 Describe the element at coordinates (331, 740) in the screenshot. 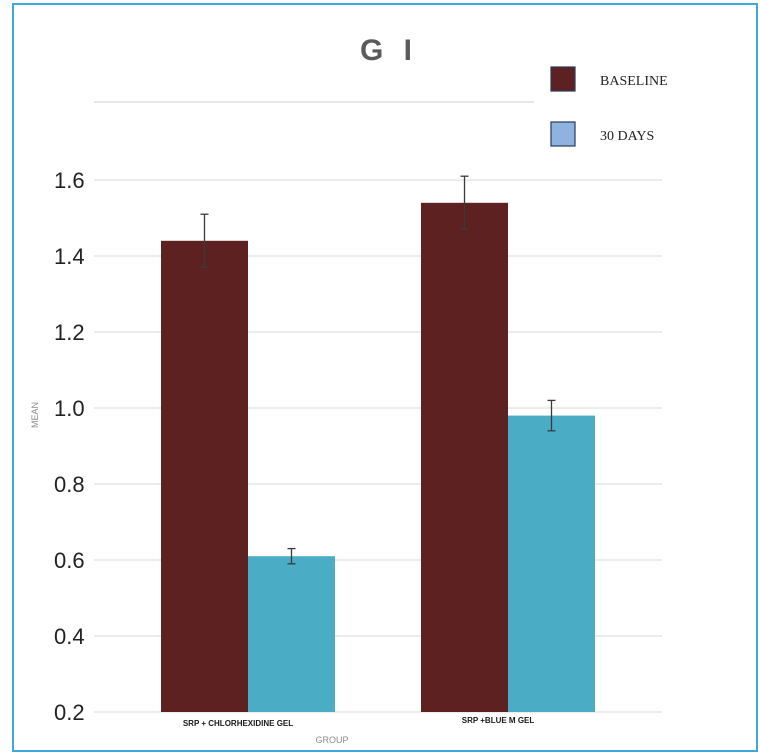

I see `x-axis-label: GROUP` at that location.